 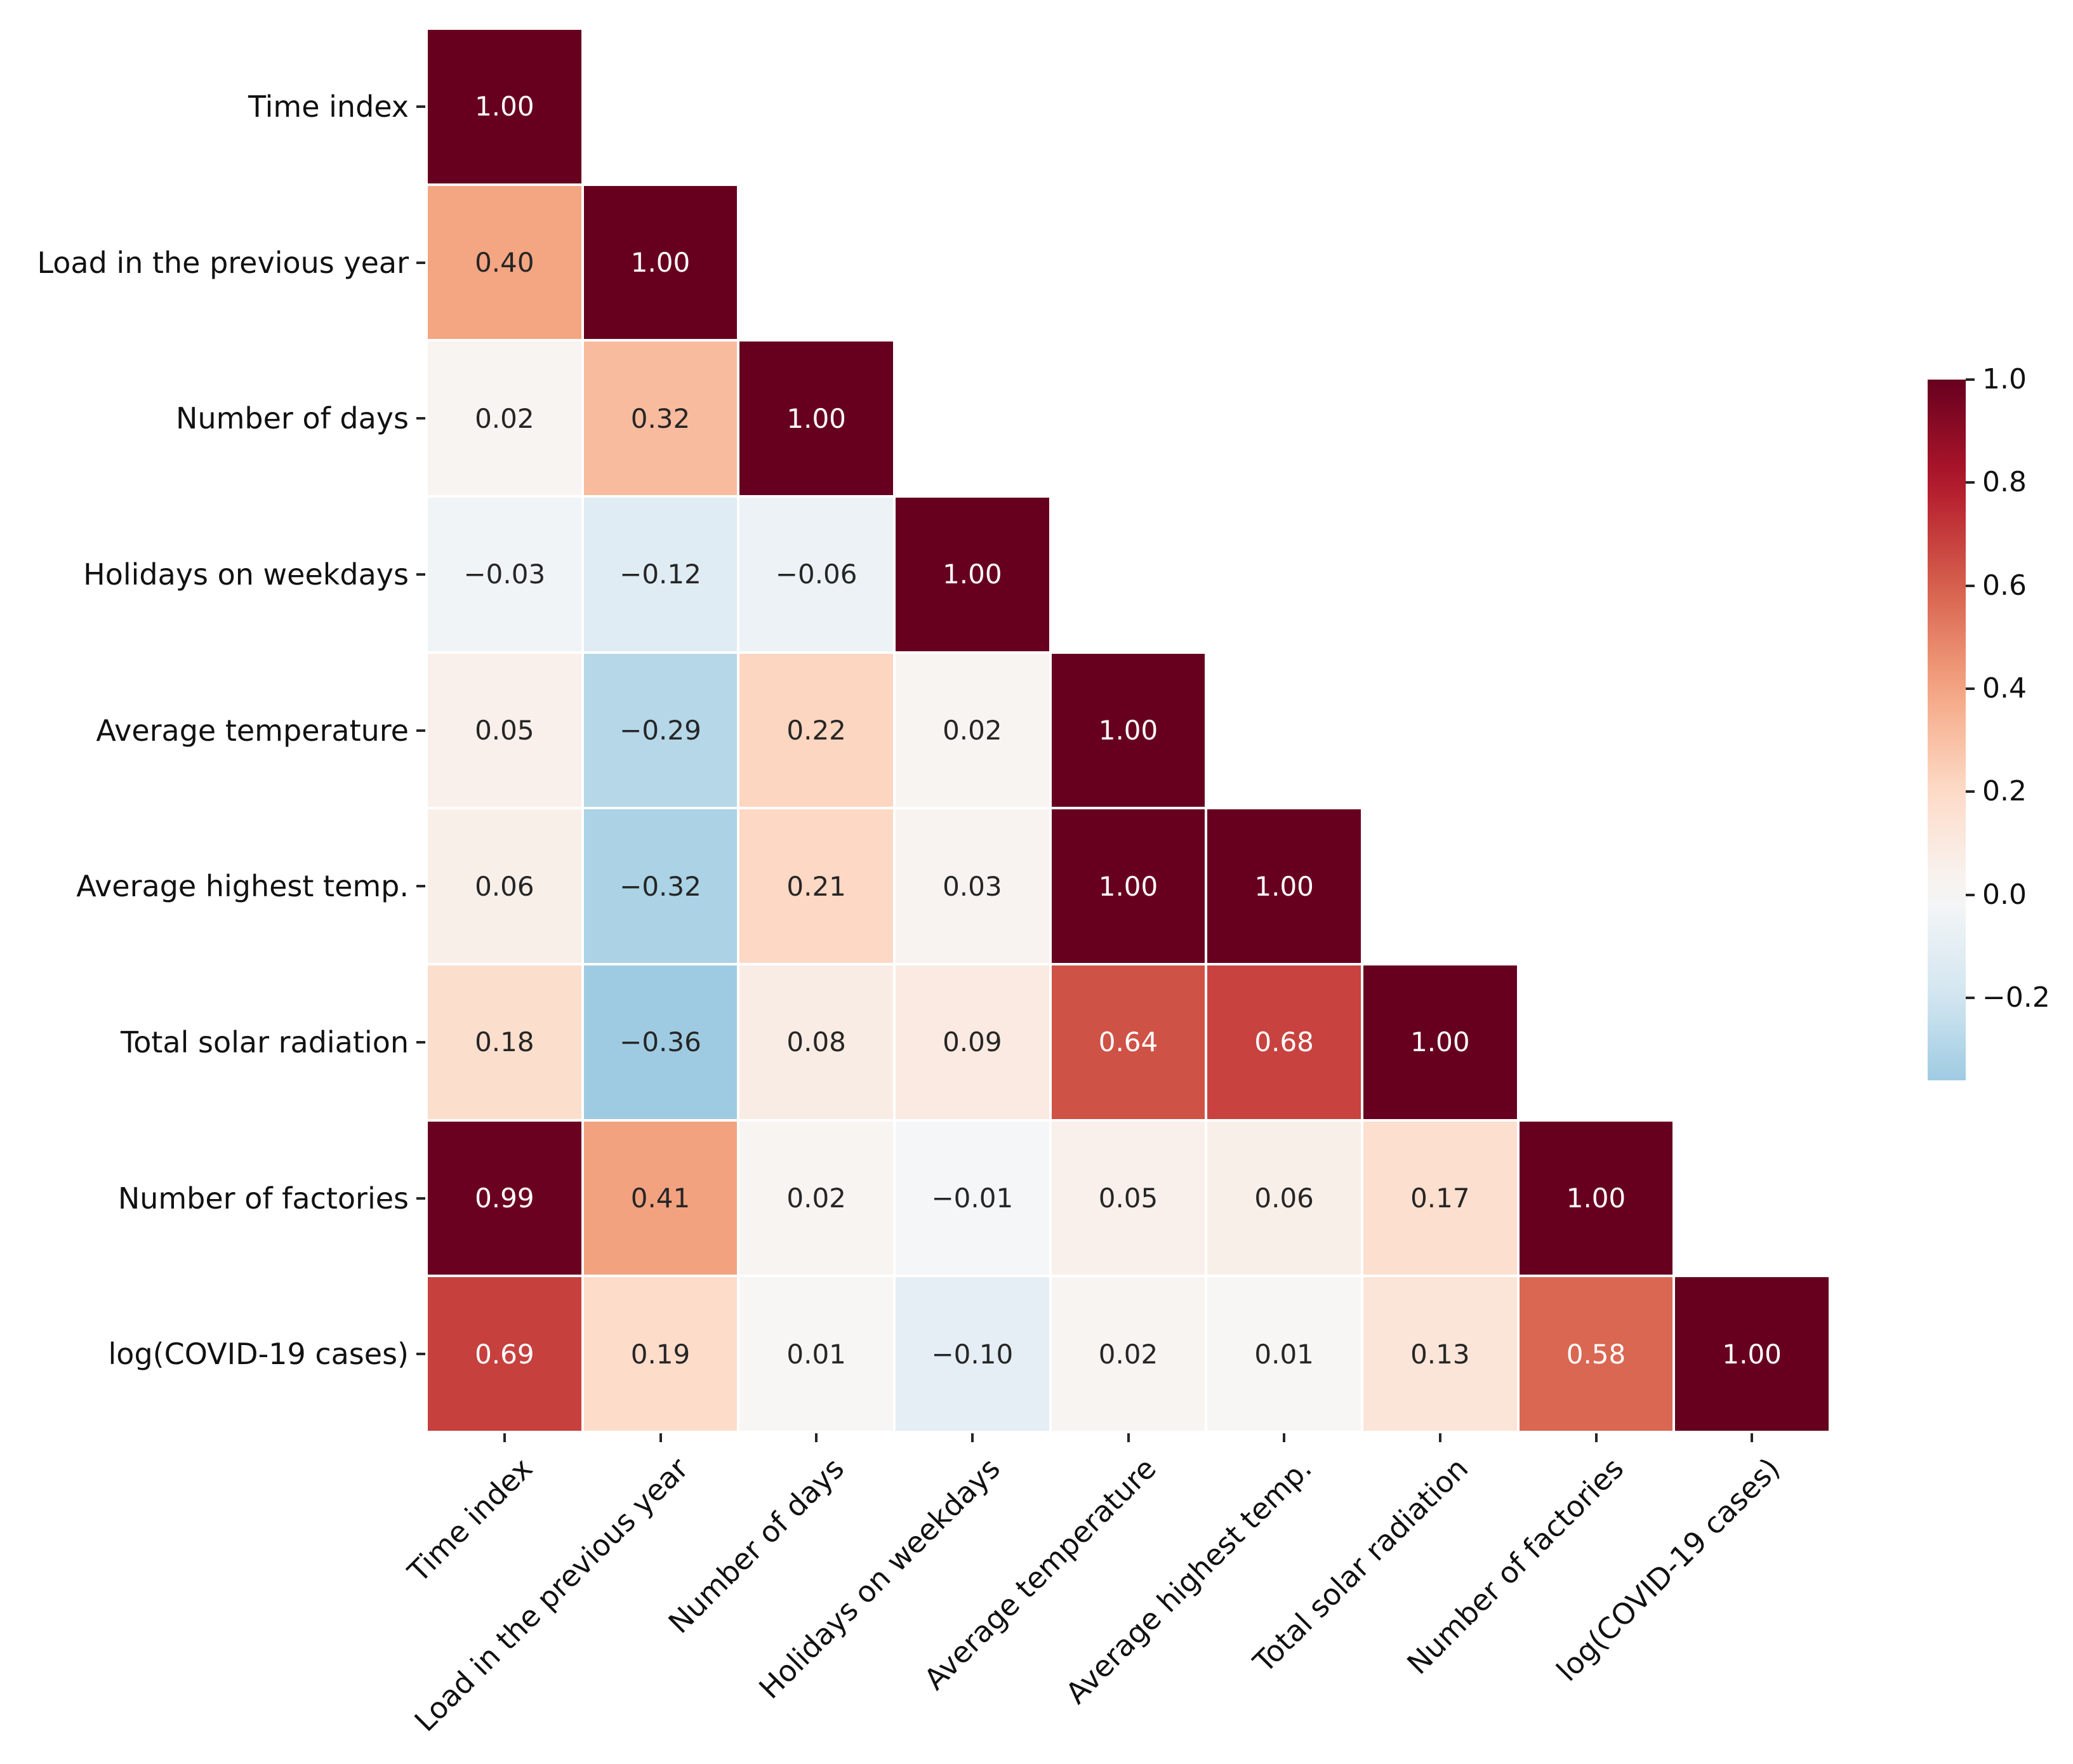 I want to click on cell-value: −0.03, so click(x=504, y=574).